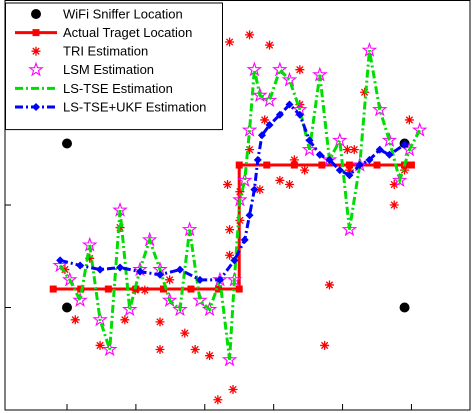 The image size is (474, 413). What do you see at coordinates (123, 13) in the screenshot?
I see `legend-label: WiFi Sniffer Location` at bounding box center [123, 13].